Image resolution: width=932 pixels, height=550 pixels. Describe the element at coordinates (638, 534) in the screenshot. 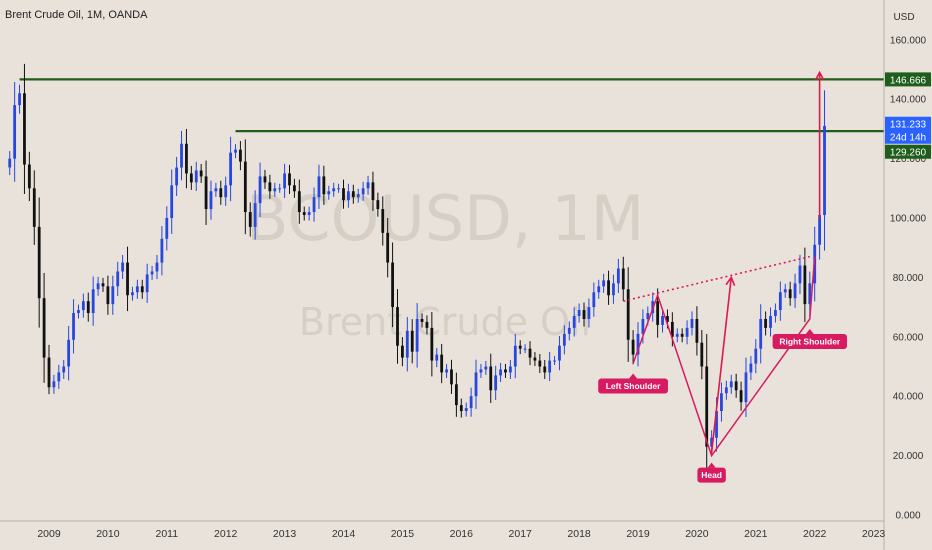

I see `x-tick-label: 2019` at that location.